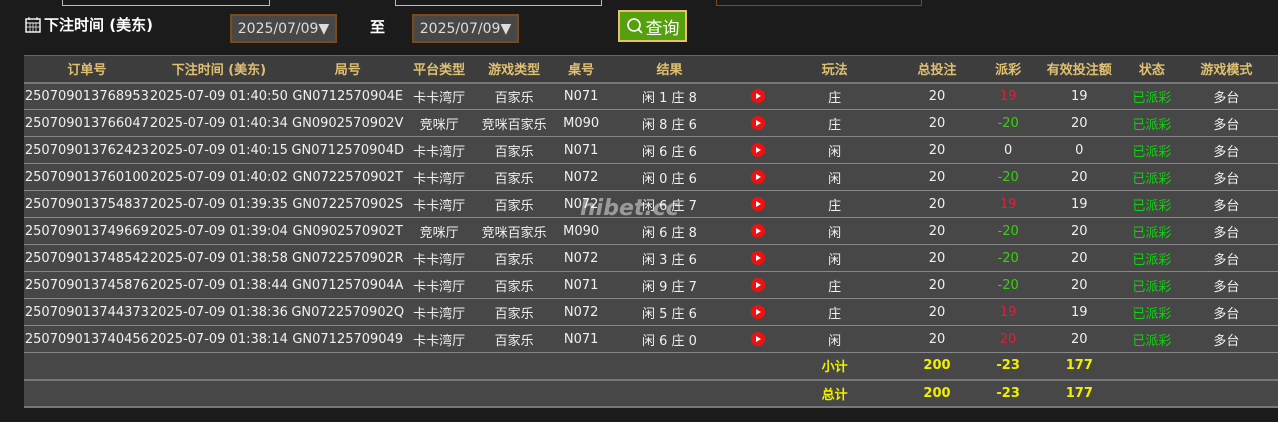 The width and height of the screenshot is (1278, 422). What do you see at coordinates (347, 69) in the screenshot?
I see `column-header: 局号` at bounding box center [347, 69].